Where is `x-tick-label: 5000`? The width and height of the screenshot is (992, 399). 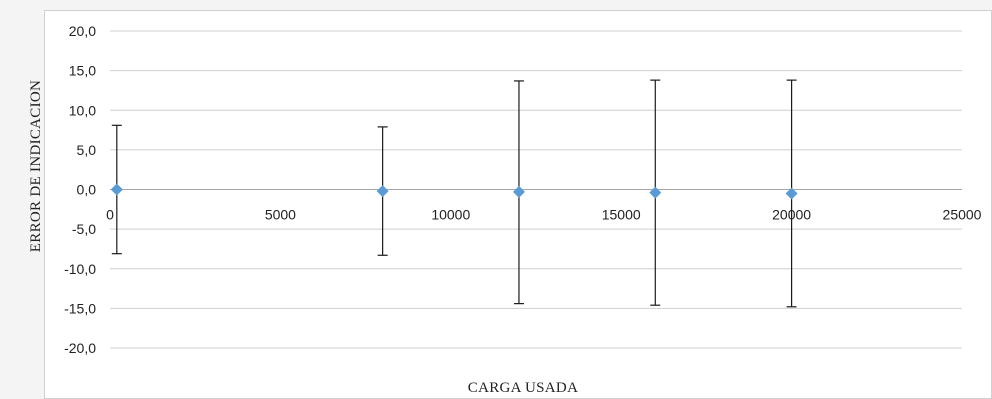 x-tick-label: 5000 is located at coordinates (280, 215).